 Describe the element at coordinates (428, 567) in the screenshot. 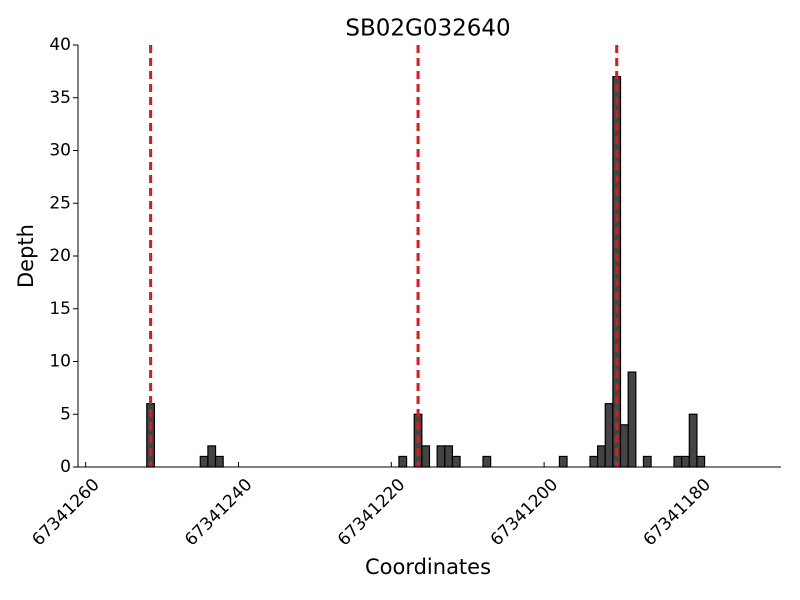

I see `x-axis-label: Coordinates` at that location.